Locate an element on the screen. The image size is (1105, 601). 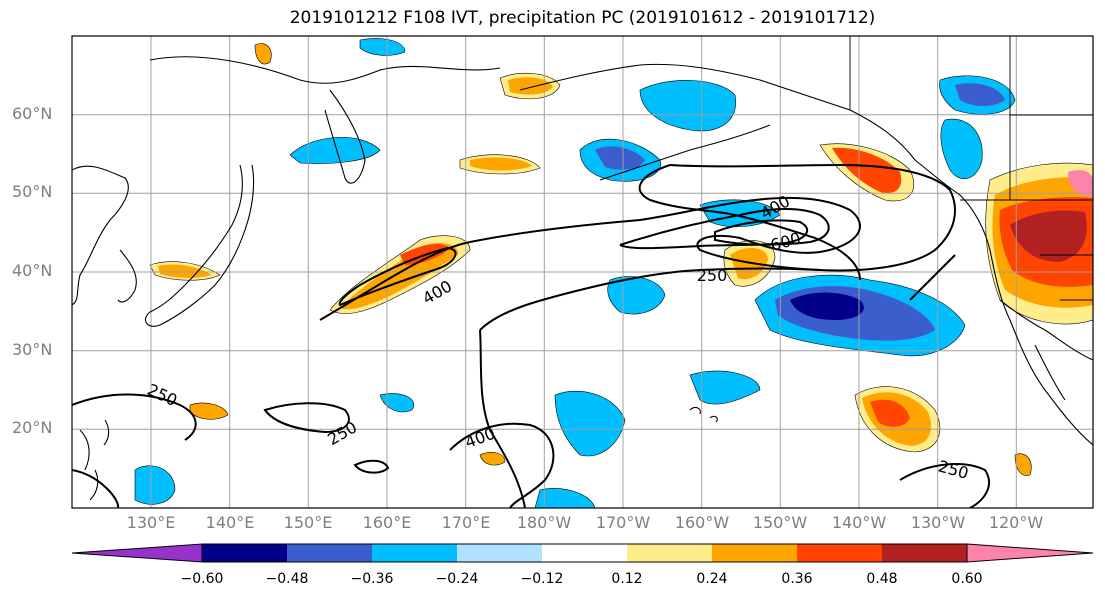
ivt-label: 250 is located at coordinates (712, 275).